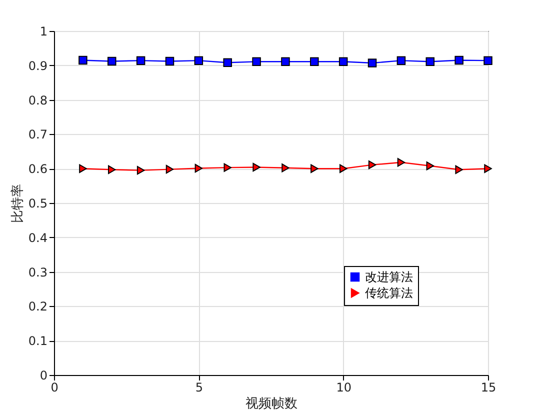 The image size is (560, 420). I want to click on y-tick-label: 0.9, so click(38, 65).